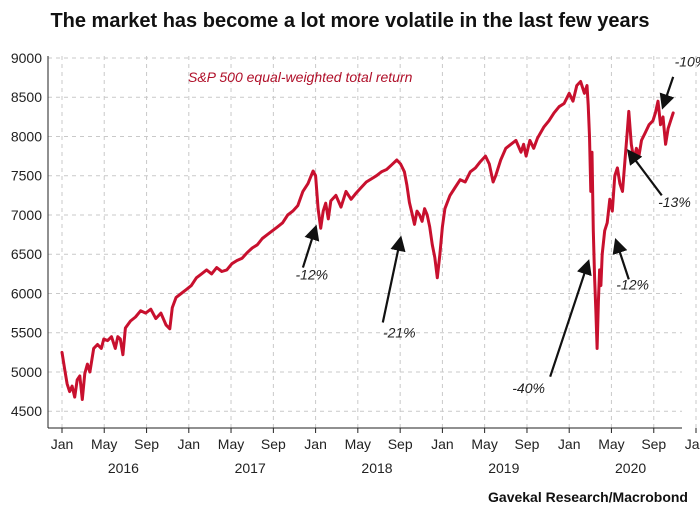 The width and height of the screenshot is (700, 512). I want to click on x-year-label: 2016, so click(123, 468).